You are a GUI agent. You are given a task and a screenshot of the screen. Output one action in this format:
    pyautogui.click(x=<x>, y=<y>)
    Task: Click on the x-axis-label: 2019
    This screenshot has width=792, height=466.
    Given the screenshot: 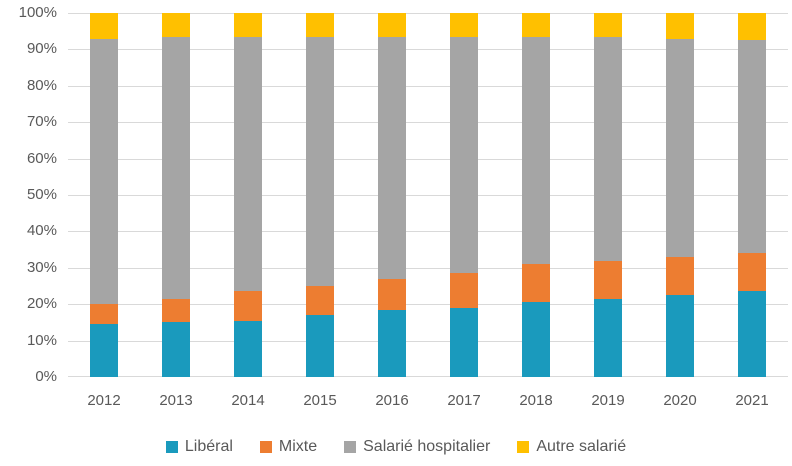 What is the action you would take?
    pyautogui.click(x=608, y=400)
    